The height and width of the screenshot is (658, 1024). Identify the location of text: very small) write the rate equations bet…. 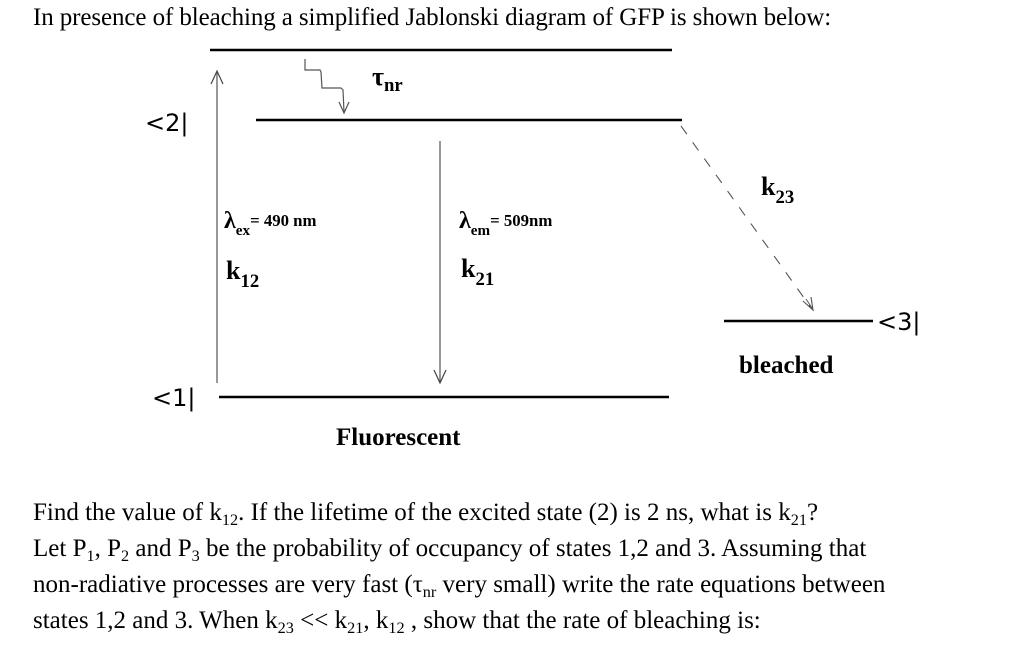
(661, 584).